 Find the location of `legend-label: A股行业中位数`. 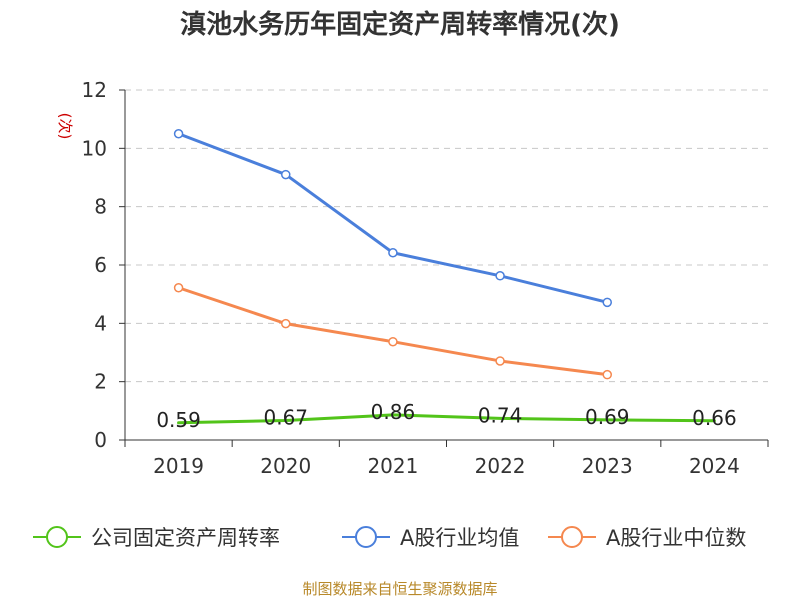

legend-label: A股行业中位数 is located at coordinates (676, 538).